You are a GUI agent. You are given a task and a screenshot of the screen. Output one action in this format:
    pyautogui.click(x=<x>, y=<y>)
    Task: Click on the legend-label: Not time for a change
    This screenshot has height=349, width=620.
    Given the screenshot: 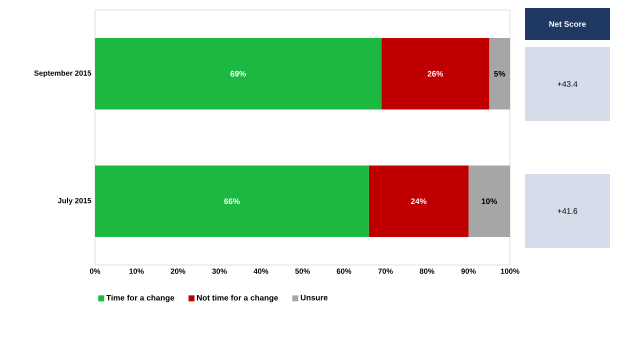 What is the action you would take?
    pyautogui.click(x=237, y=298)
    